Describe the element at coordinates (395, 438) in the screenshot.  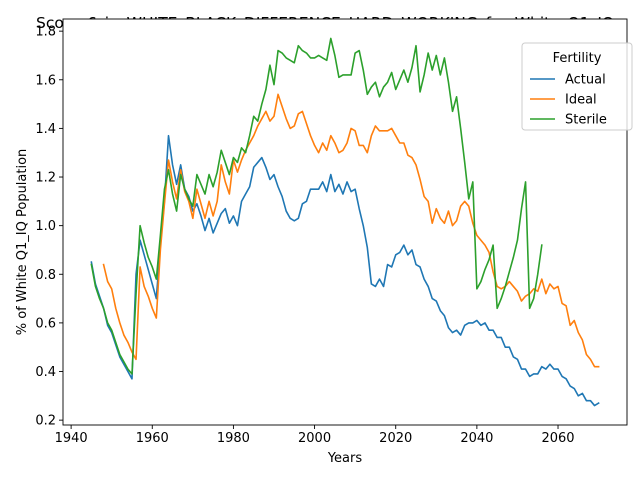
I see `x-tick-label: 2020` at that location.